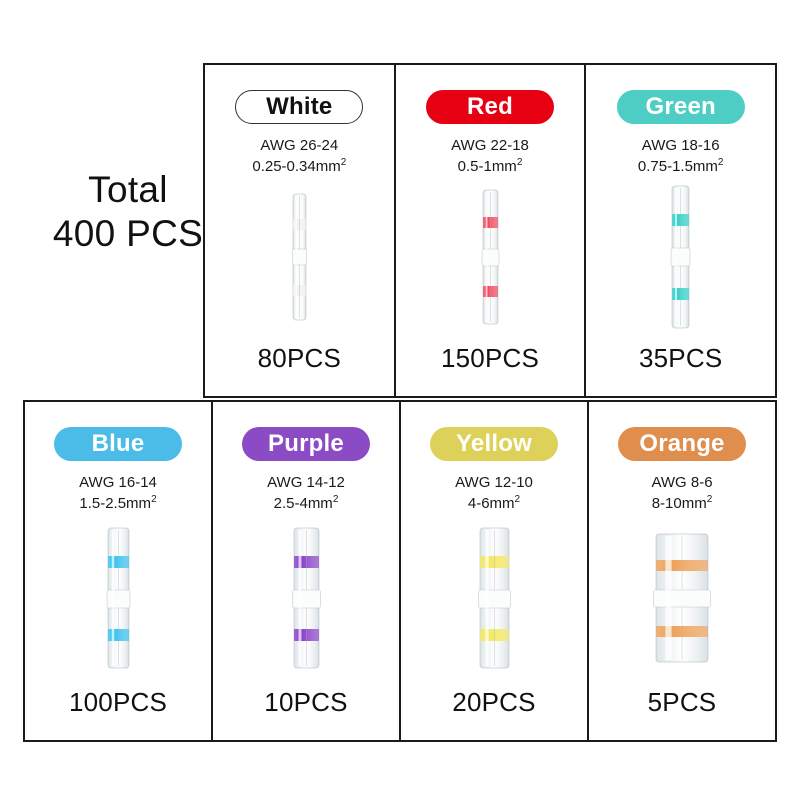  I want to click on color-badge-label: Blue, so click(118, 443).